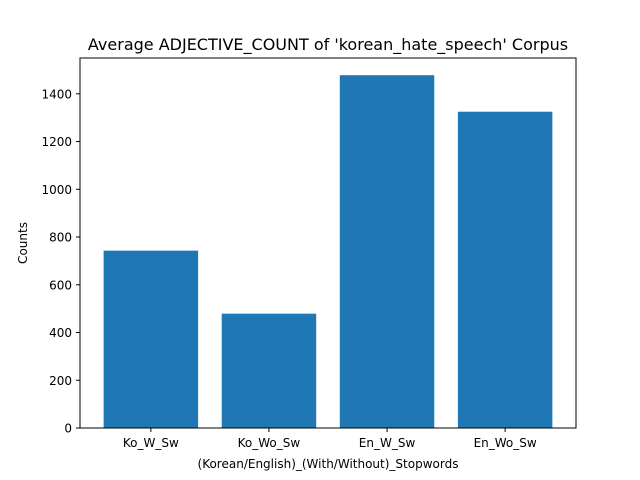 The image size is (640, 480). Describe the element at coordinates (387, 443) in the screenshot. I see `x-tick-label: En_W_Sw` at that location.